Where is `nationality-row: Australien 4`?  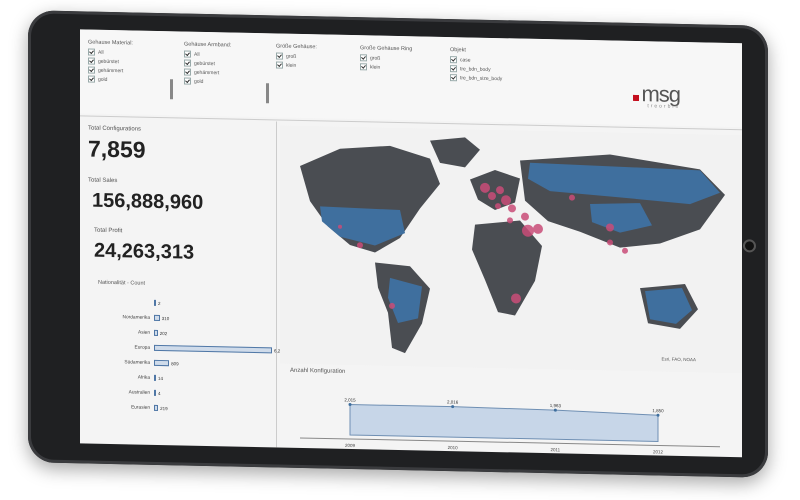 nationality-row: Australien 4 is located at coordinates (125, 392).